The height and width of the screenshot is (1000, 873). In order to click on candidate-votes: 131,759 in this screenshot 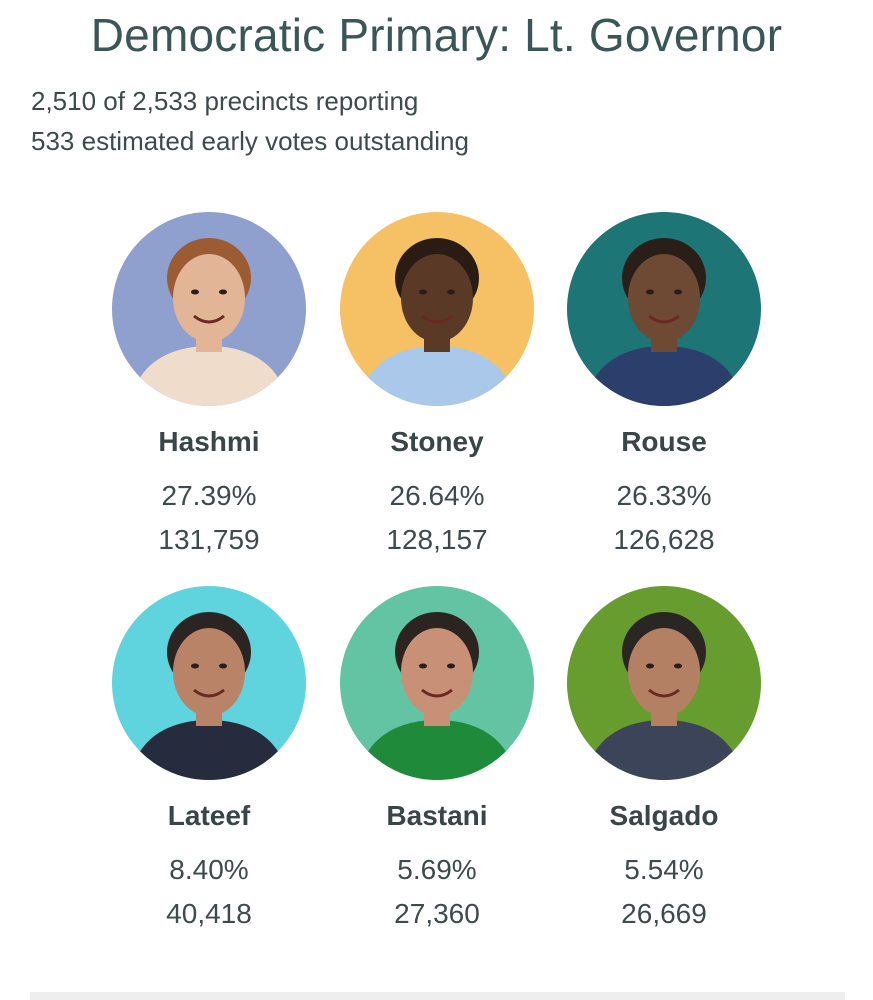, I will do `click(209, 539)`.